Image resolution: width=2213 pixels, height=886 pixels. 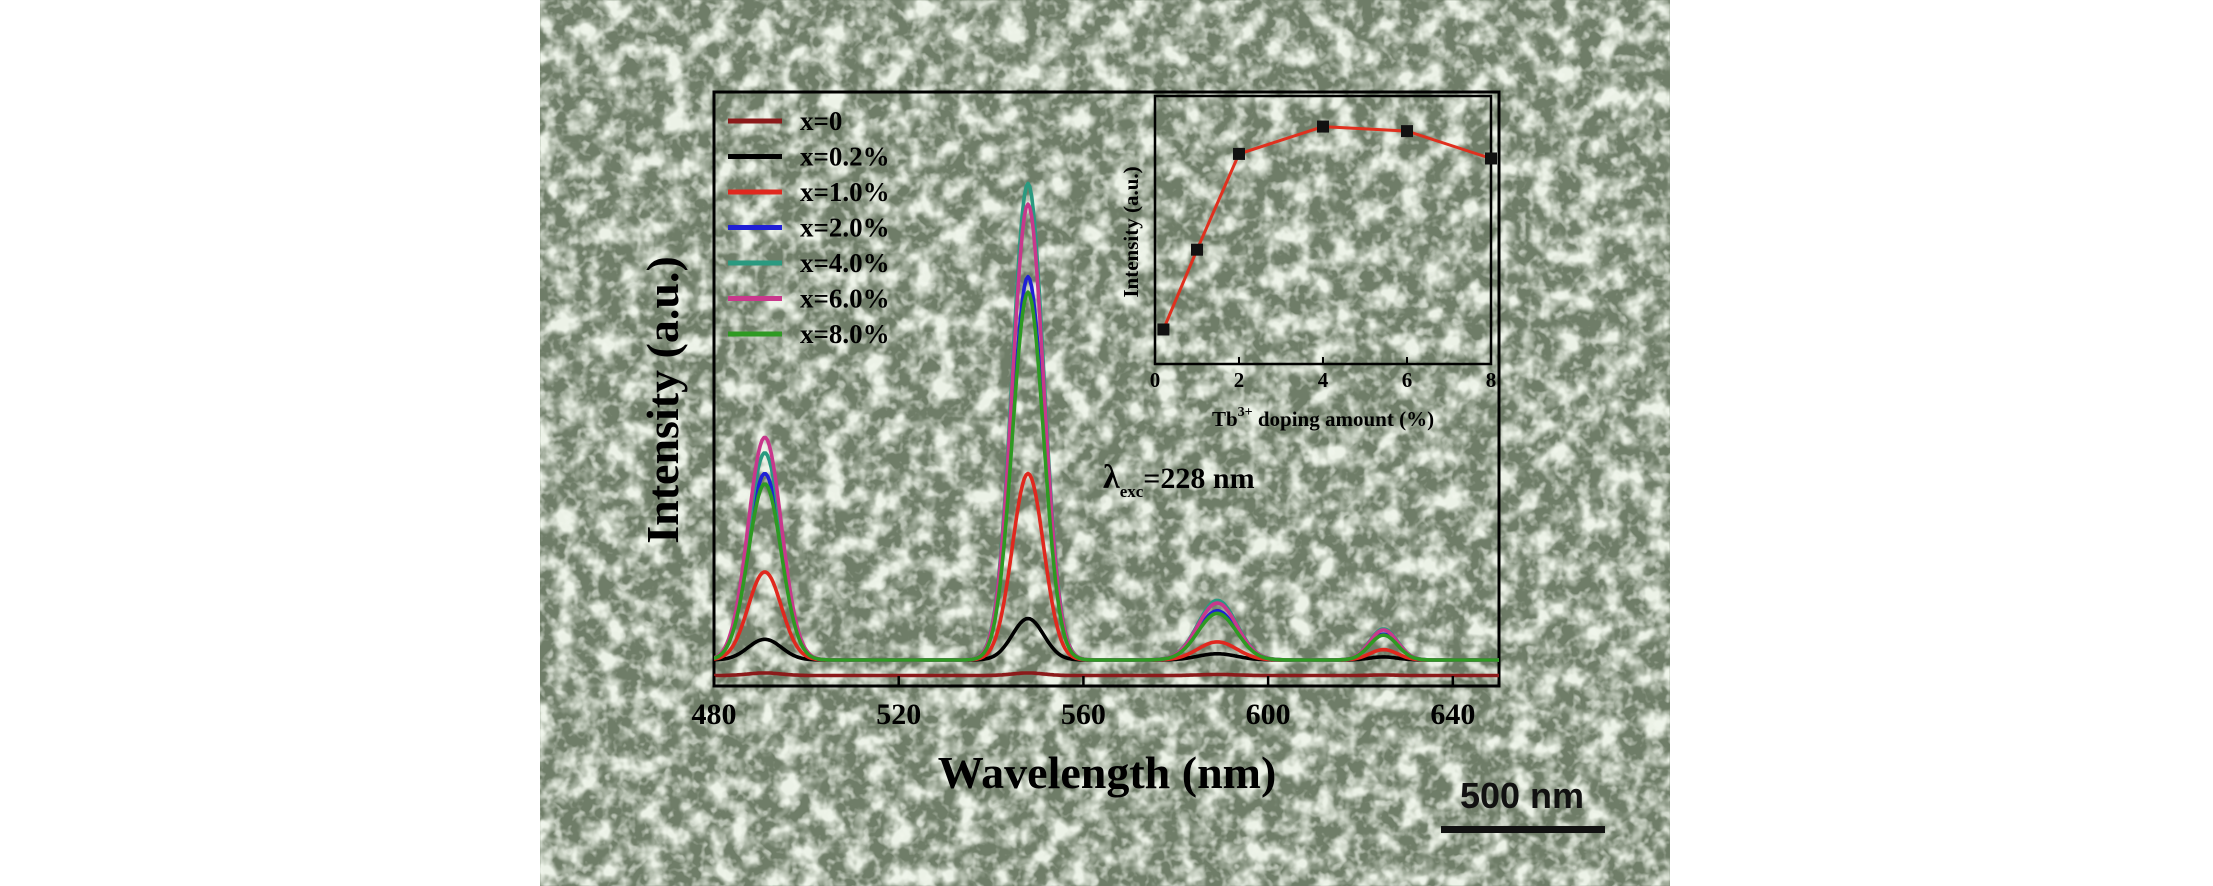 What do you see at coordinates (845, 157) in the screenshot?
I see `legend-label-1: x=0.2%` at bounding box center [845, 157].